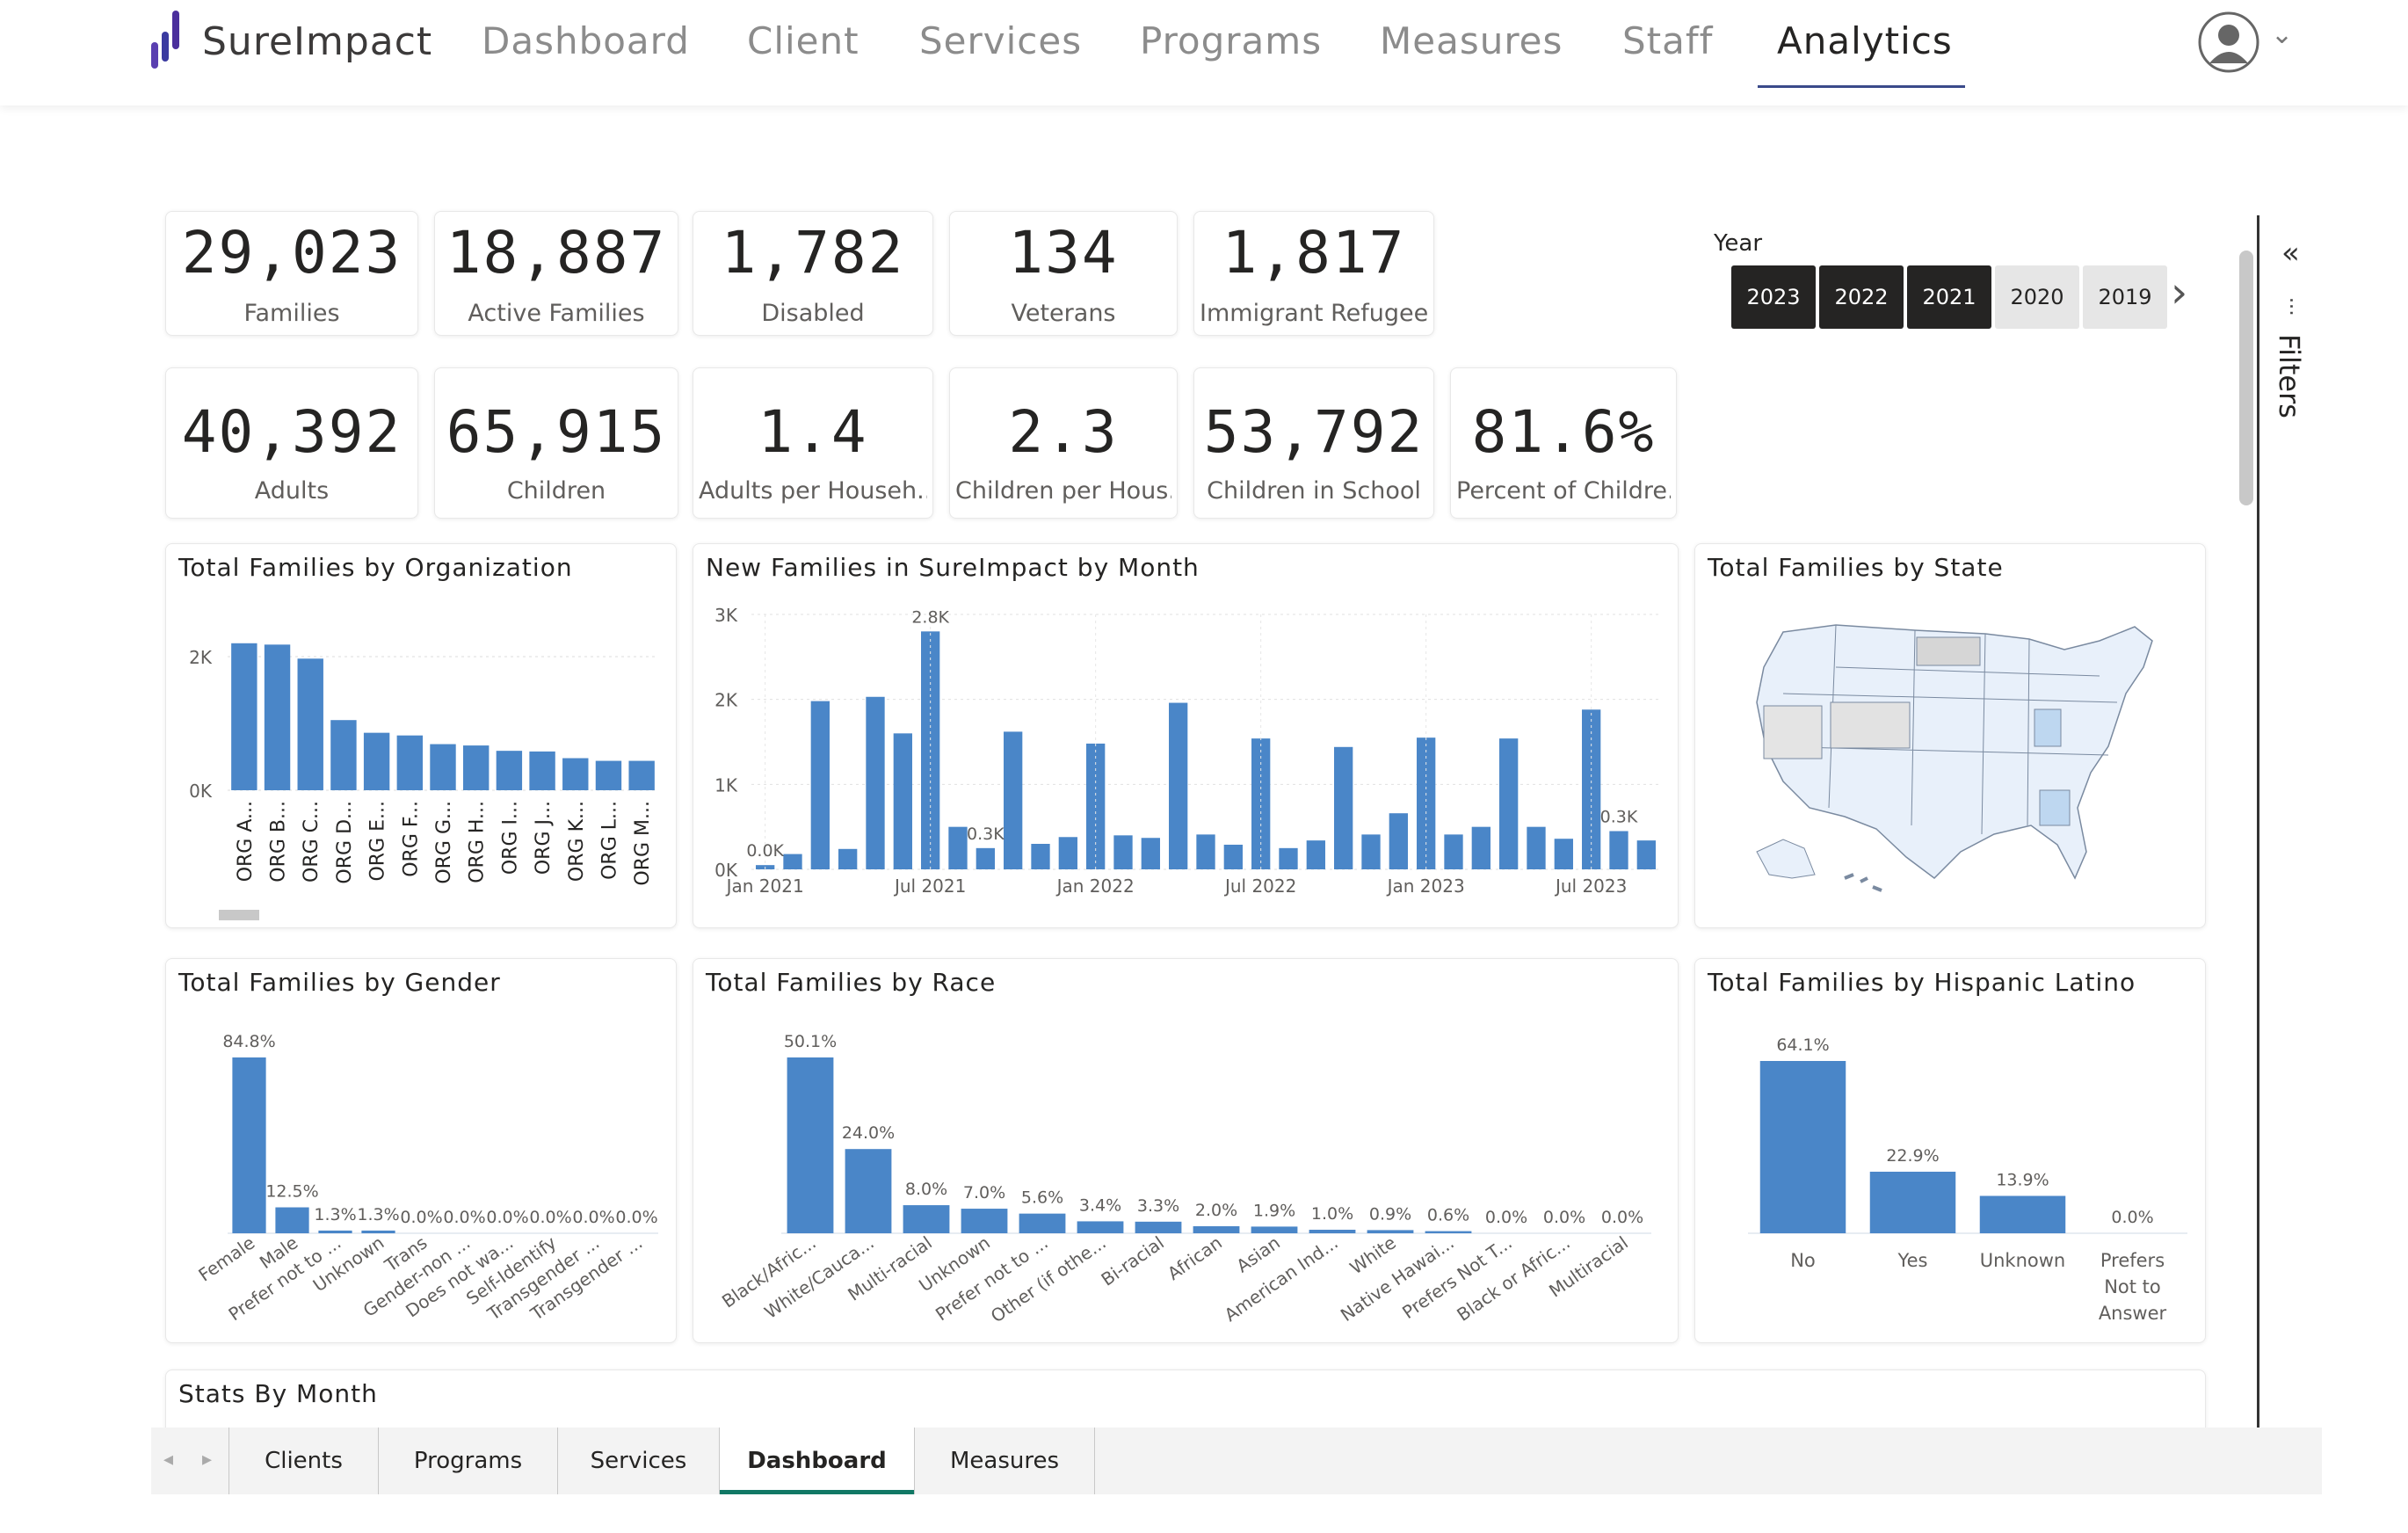 The height and width of the screenshot is (1533, 2408). Describe the element at coordinates (317, 41) in the screenshot. I see `brand-name: SureImpact` at that location.